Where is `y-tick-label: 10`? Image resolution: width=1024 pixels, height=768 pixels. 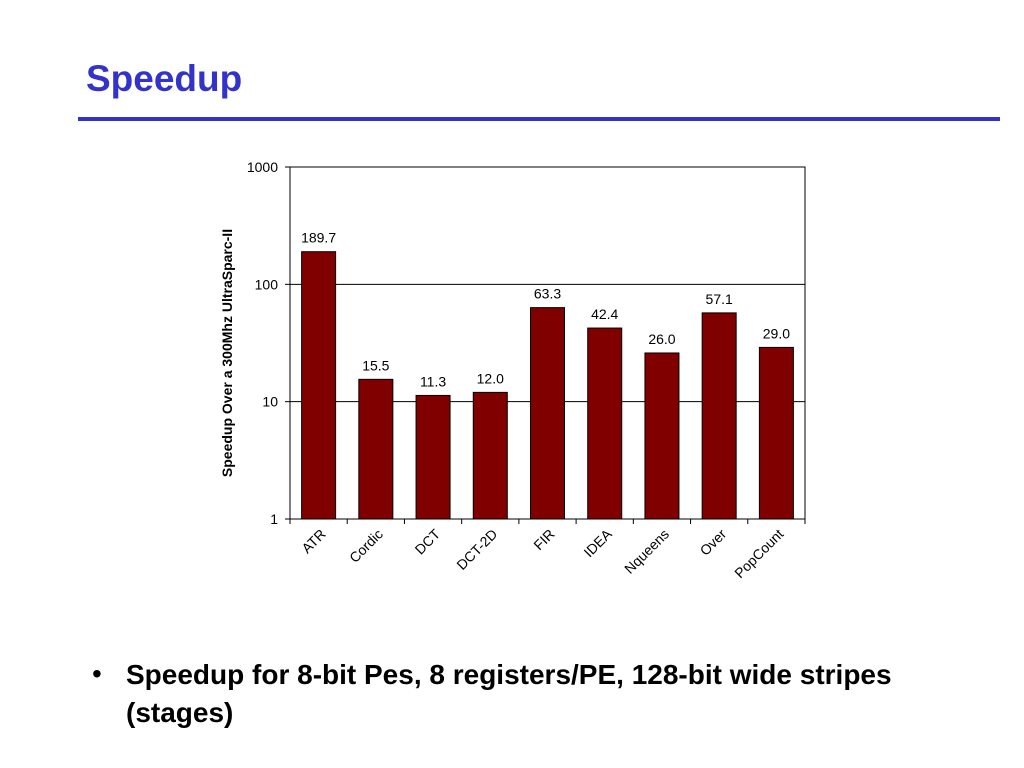
y-tick-label: 10 is located at coordinates (270, 402).